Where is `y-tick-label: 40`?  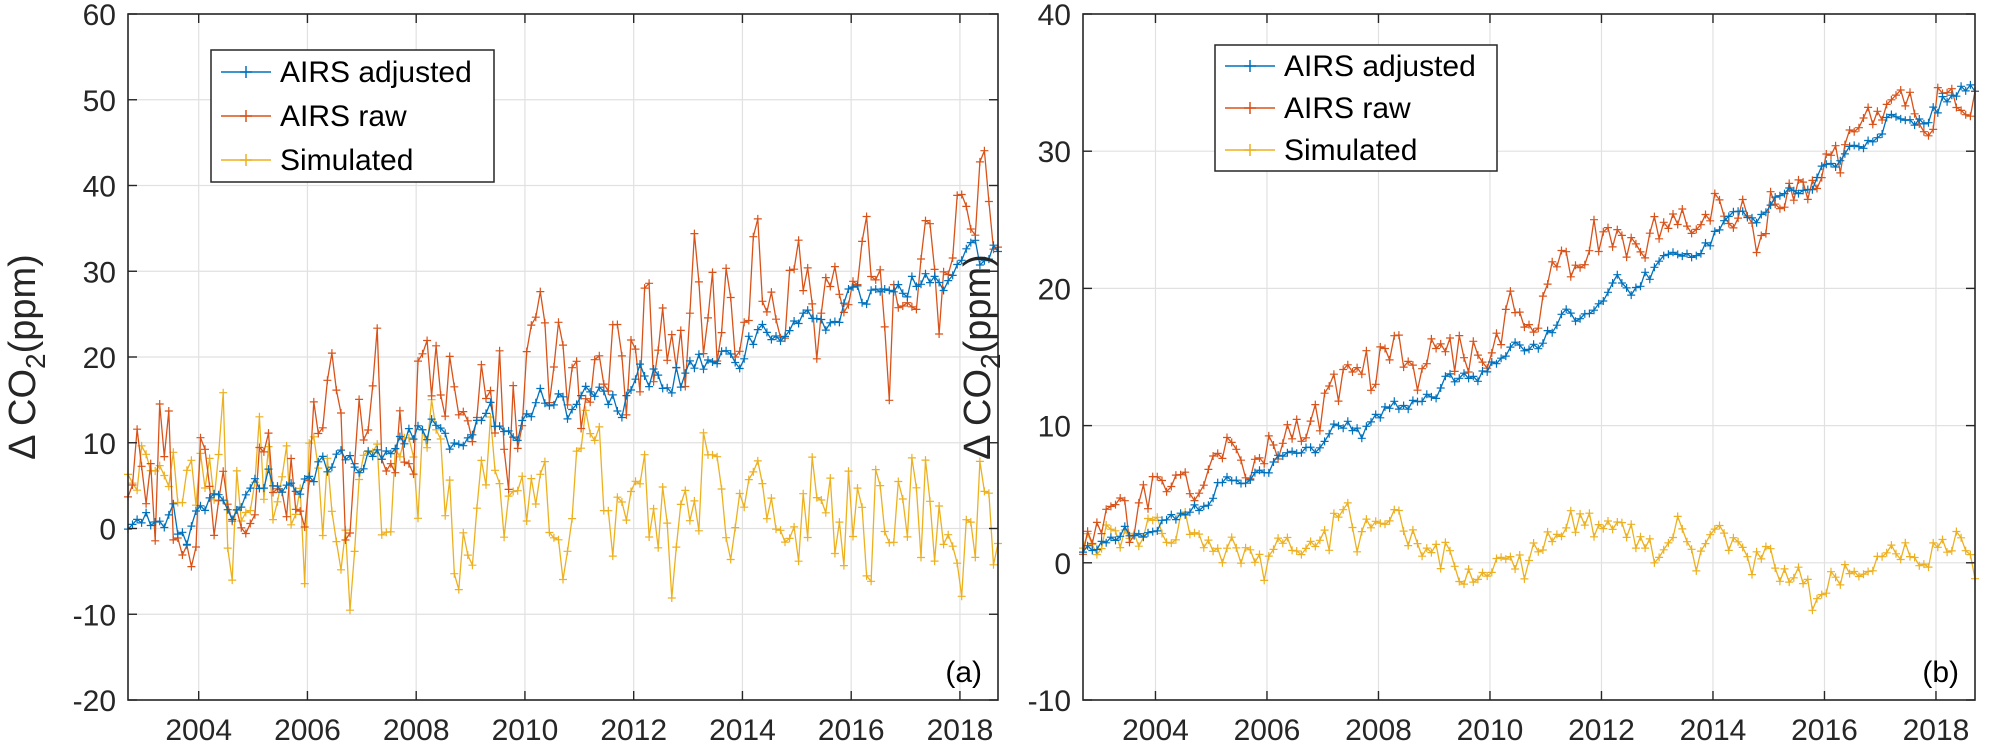 y-tick-label: 40 is located at coordinates (1054, 16).